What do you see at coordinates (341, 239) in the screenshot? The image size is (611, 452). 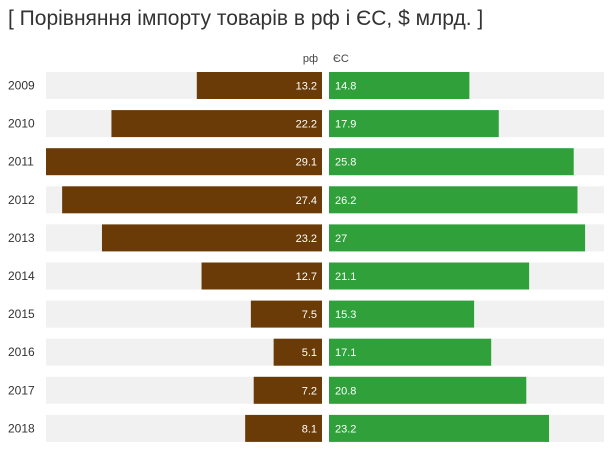 I see `bar-right-value-label: 27` at bounding box center [341, 239].